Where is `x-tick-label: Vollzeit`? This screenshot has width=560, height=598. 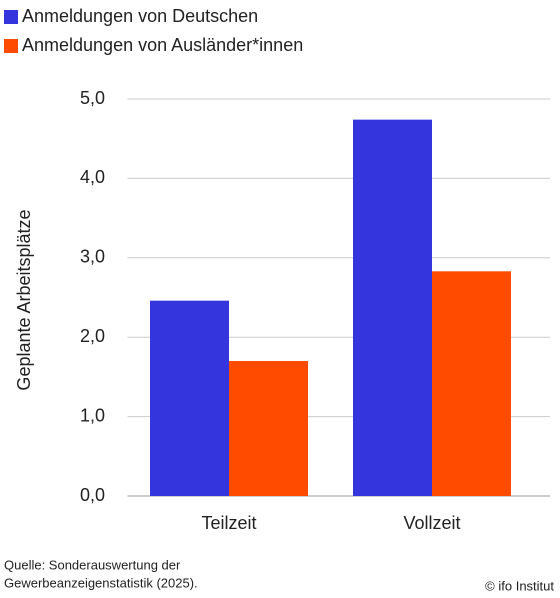
x-tick-label: Vollzeit is located at coordinates (431, 523).